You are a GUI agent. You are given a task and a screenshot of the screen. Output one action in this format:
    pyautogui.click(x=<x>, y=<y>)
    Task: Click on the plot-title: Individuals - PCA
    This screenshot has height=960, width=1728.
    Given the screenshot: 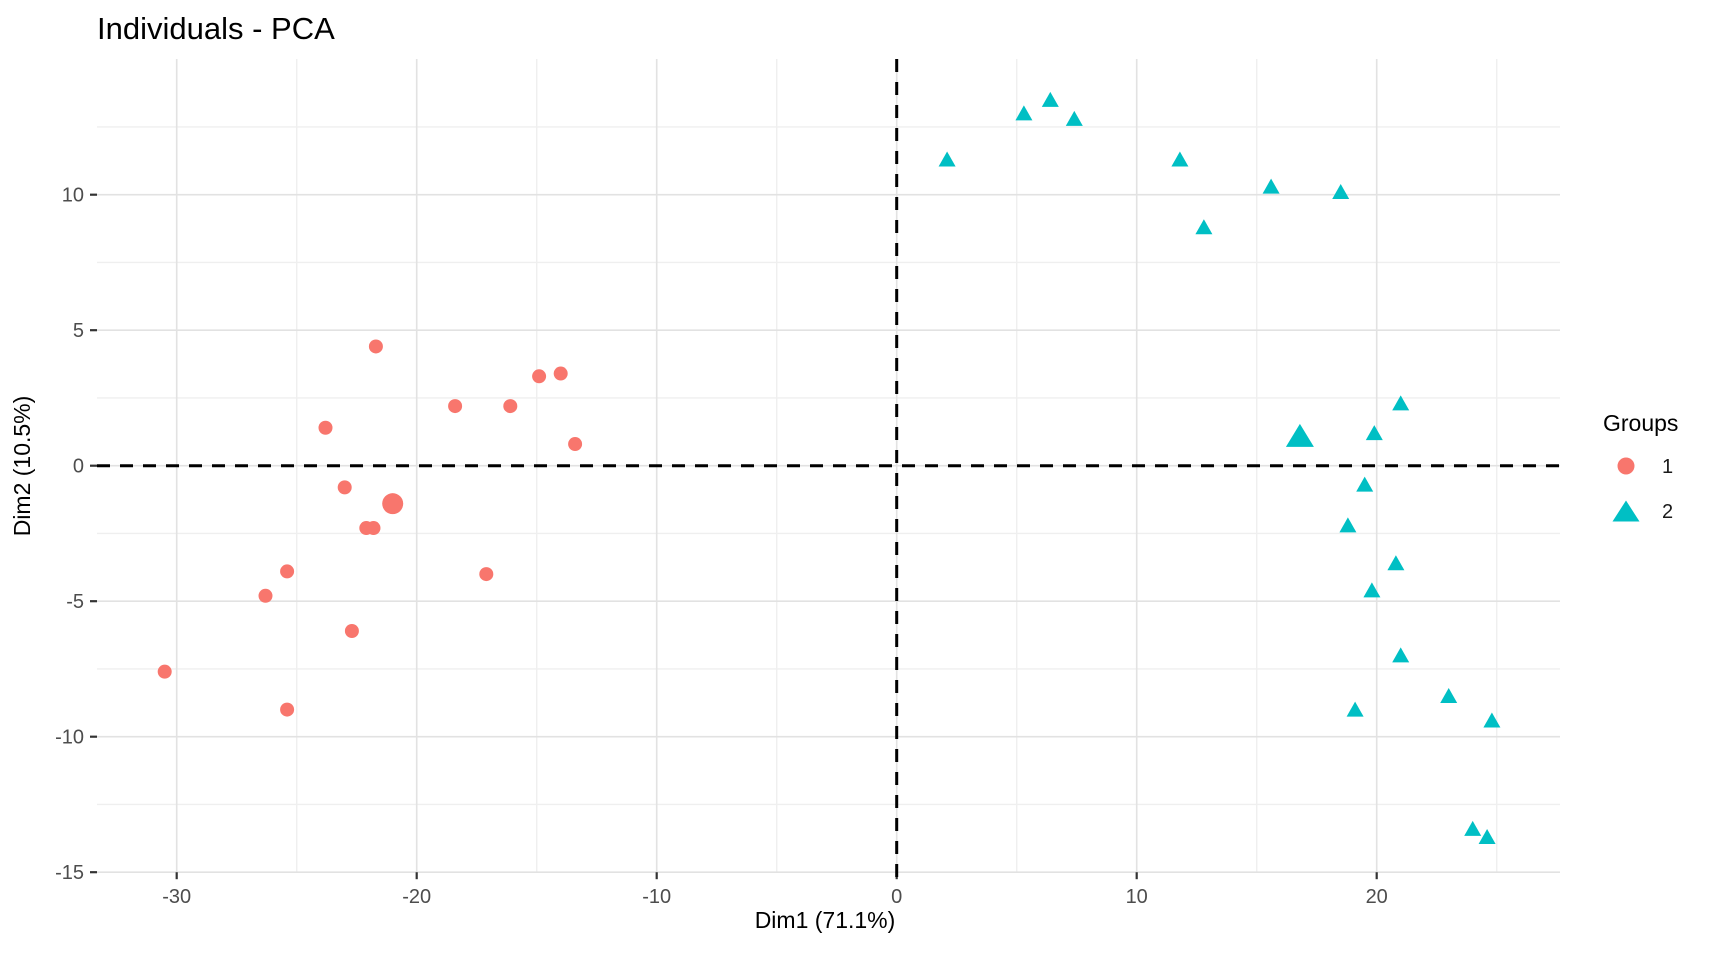 What is the action you would take?
    pyautogui.click(x=216, y=28)
    